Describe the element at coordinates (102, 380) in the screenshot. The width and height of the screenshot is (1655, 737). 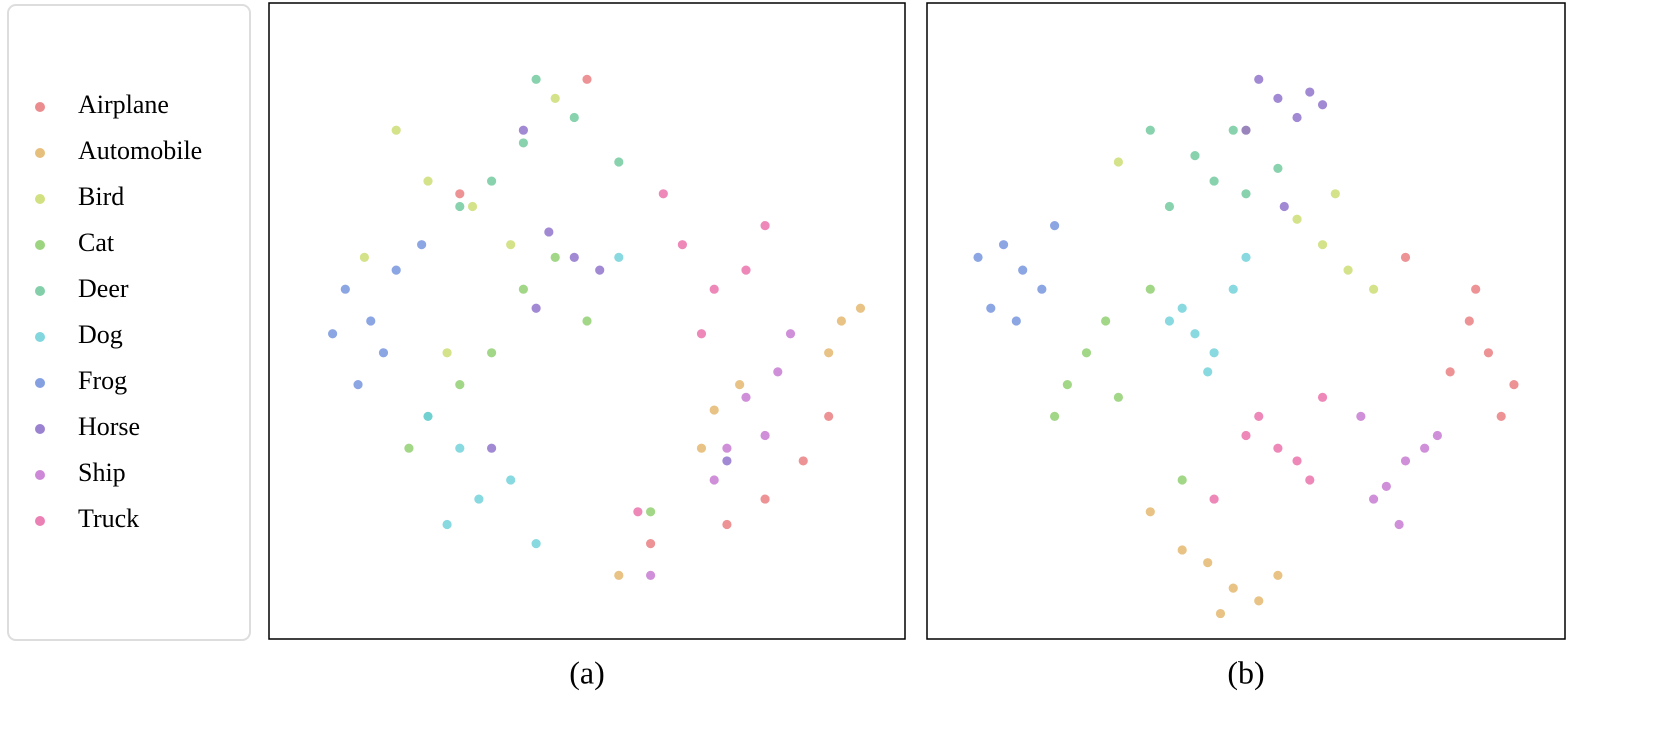
I see `legend-label: Frog` at that location.